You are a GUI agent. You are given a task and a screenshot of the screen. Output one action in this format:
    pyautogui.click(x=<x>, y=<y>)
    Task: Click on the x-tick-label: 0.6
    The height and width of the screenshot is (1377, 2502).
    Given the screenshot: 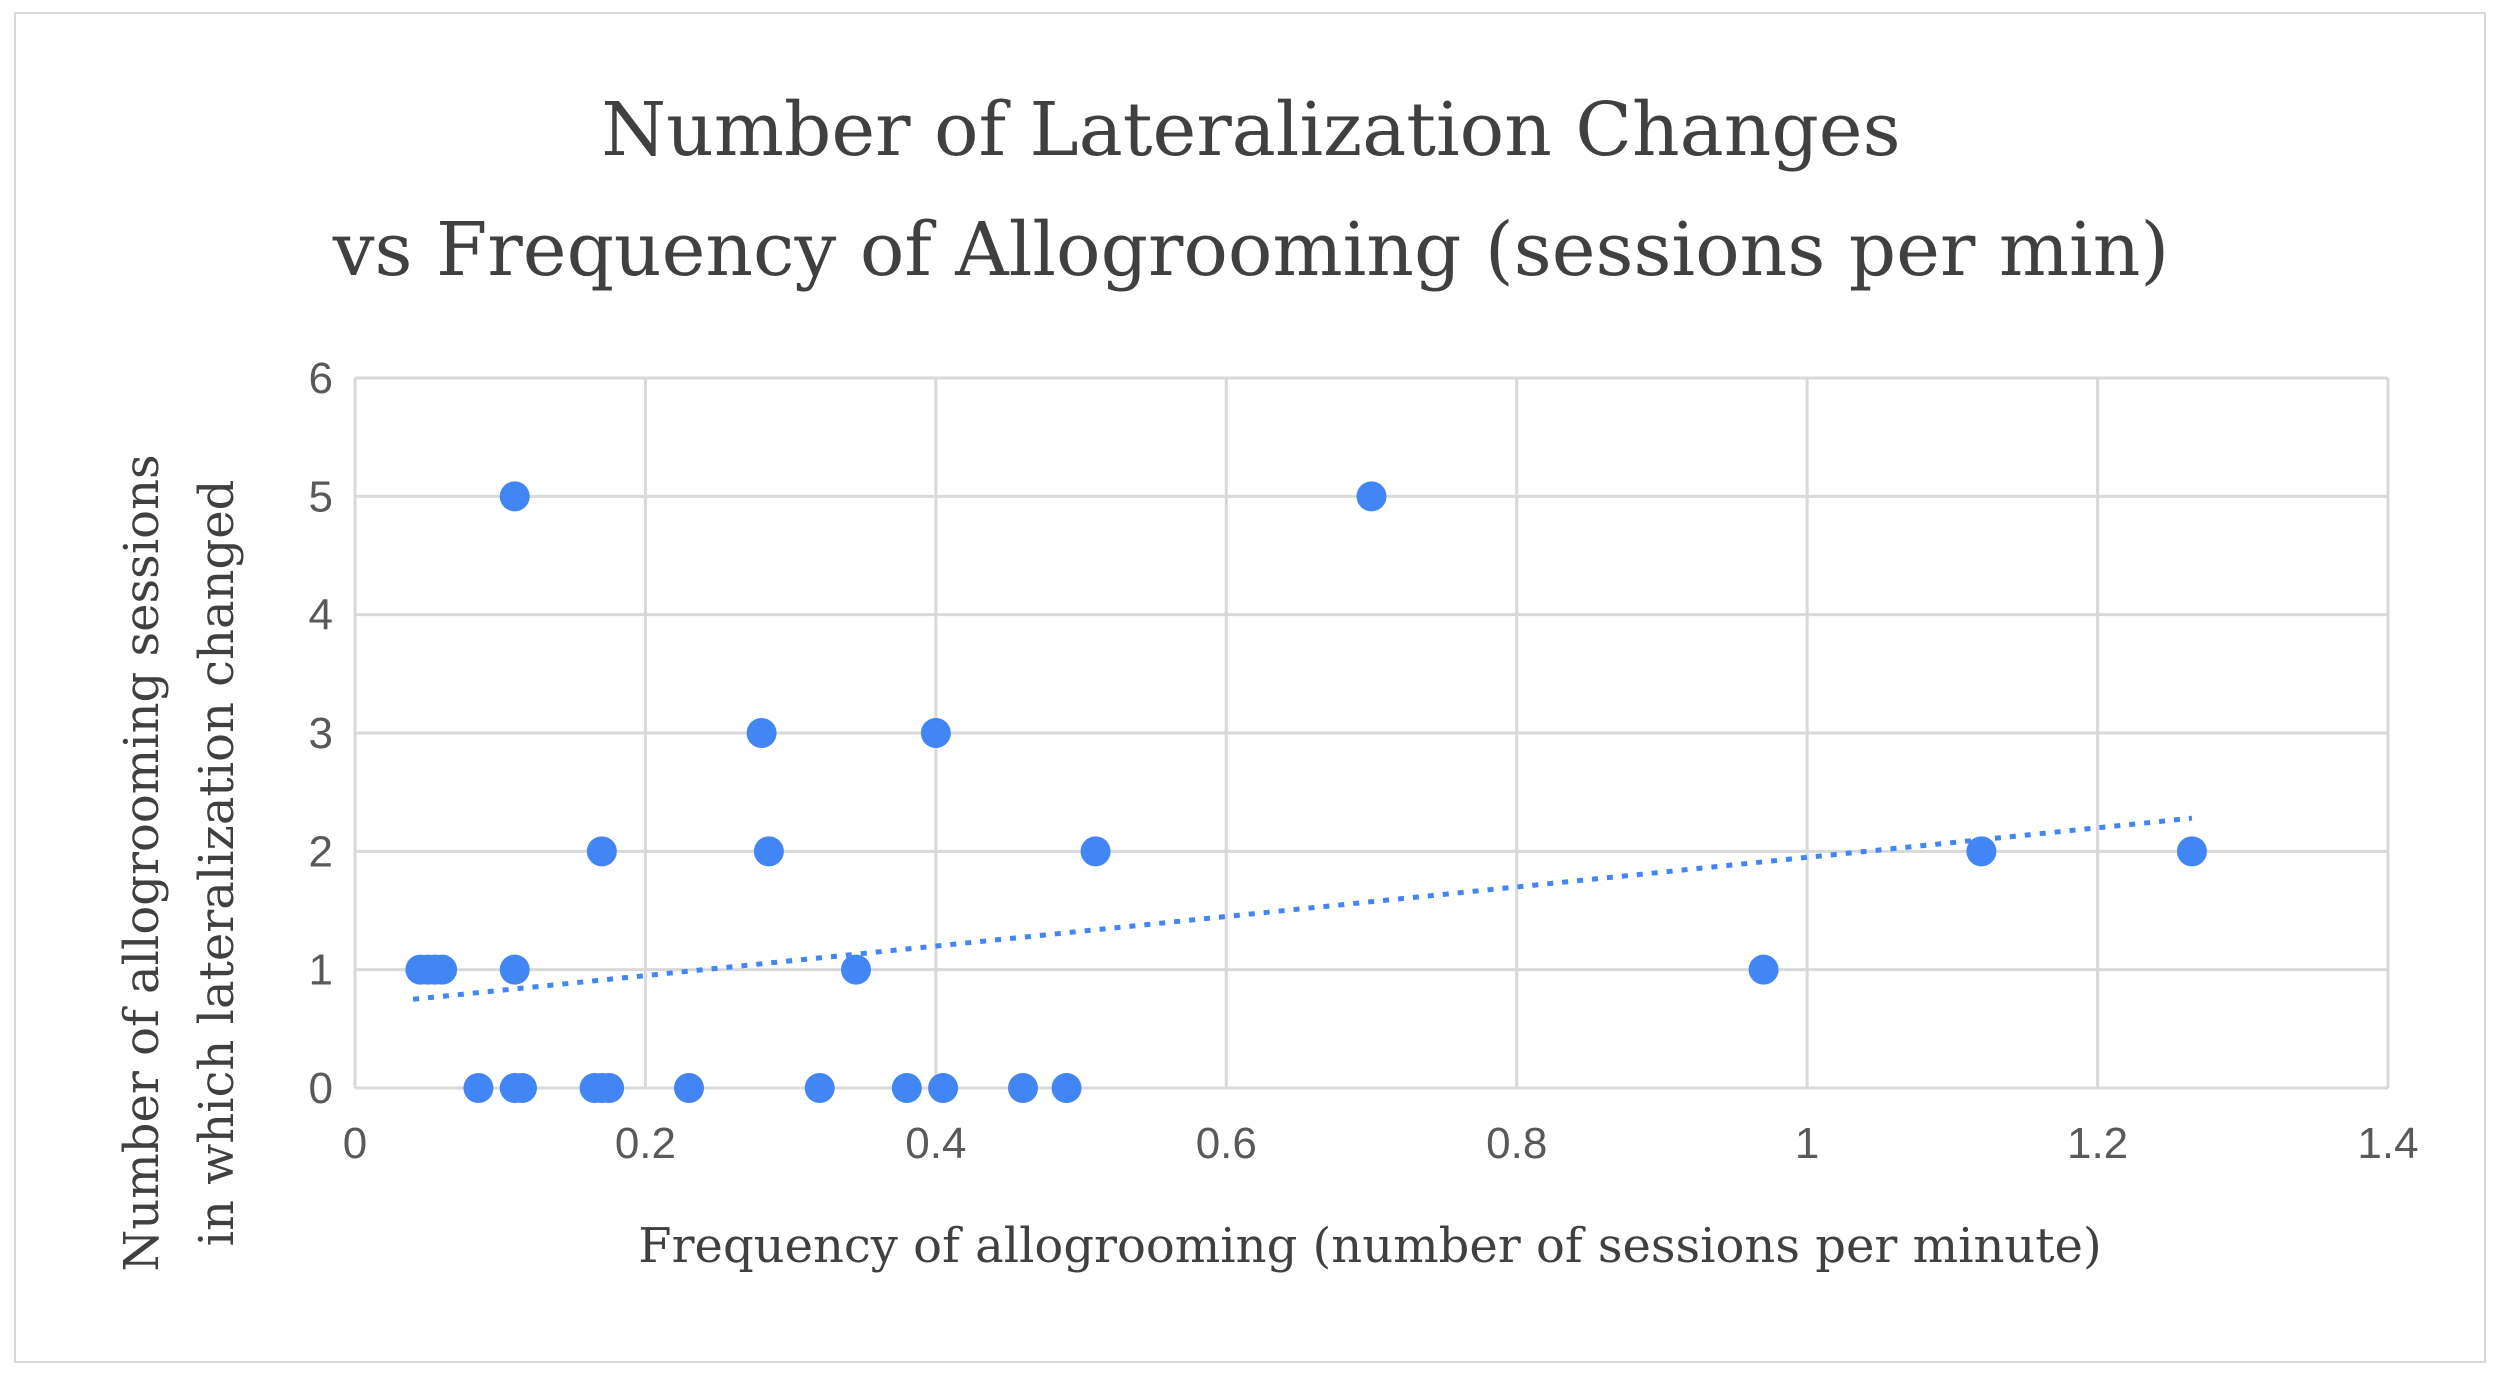 What is the action you would take?
    pyautogui.click(x=1226, y=1143)
    